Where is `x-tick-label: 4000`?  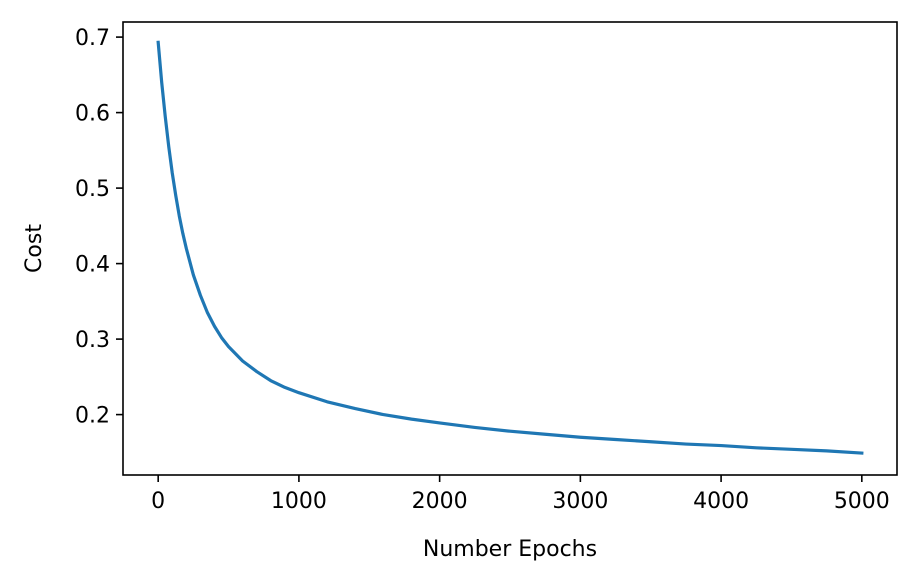
x-tick-label: 4000 is located at coordinates (721, 501).